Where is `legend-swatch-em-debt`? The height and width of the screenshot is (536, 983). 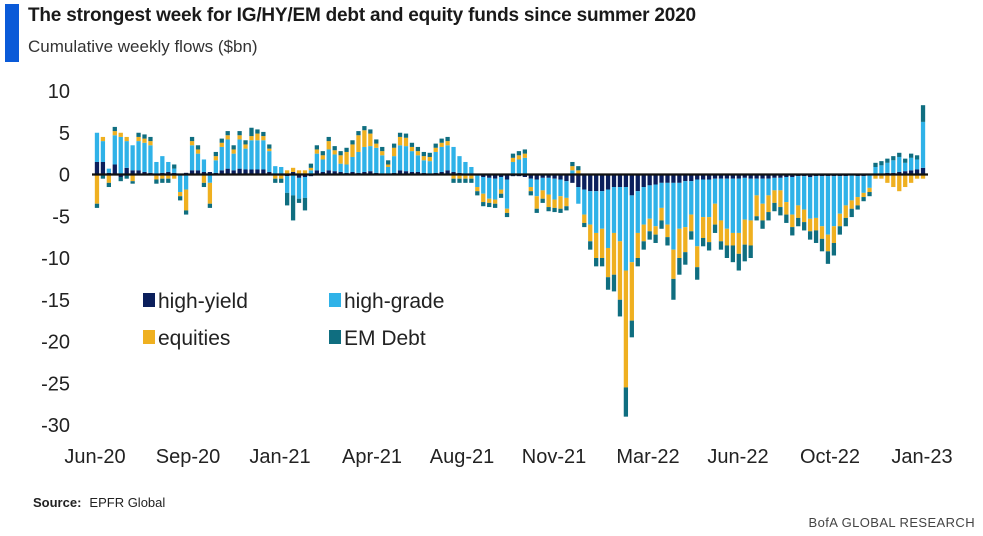
legend-swatch-em-debt is located at coordinates (335, 337).